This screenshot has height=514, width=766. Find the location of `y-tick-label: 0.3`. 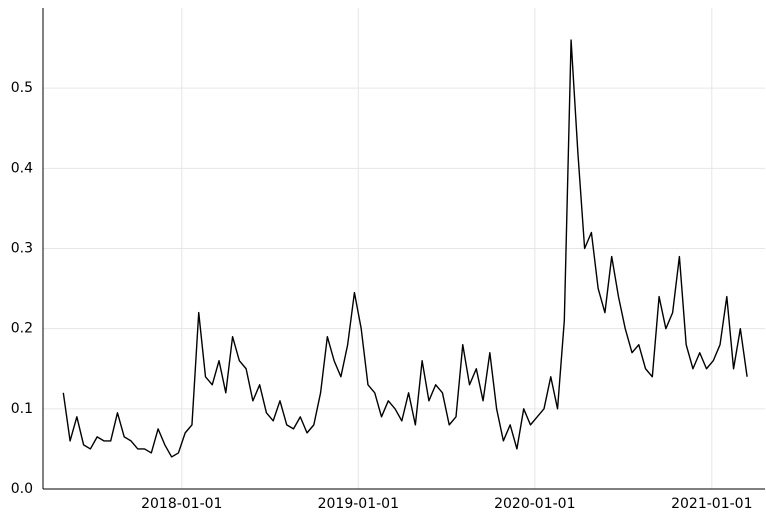

y-tick-label: 0.3 is located at coordinates (22, 249).